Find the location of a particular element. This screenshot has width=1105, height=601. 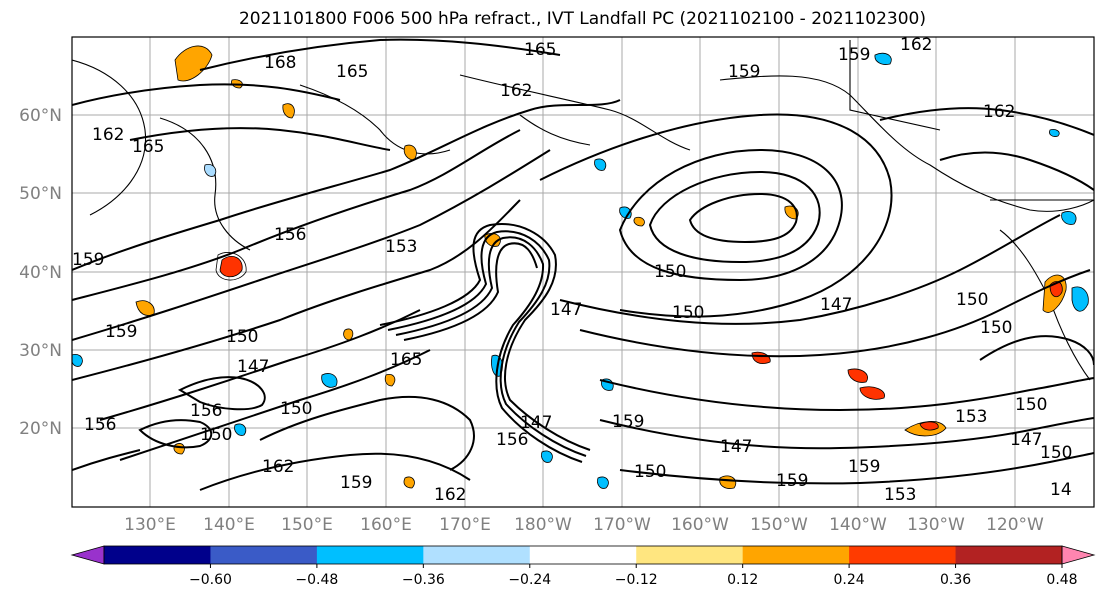

lat-label: 20°N is located at coordinates (40, 429).